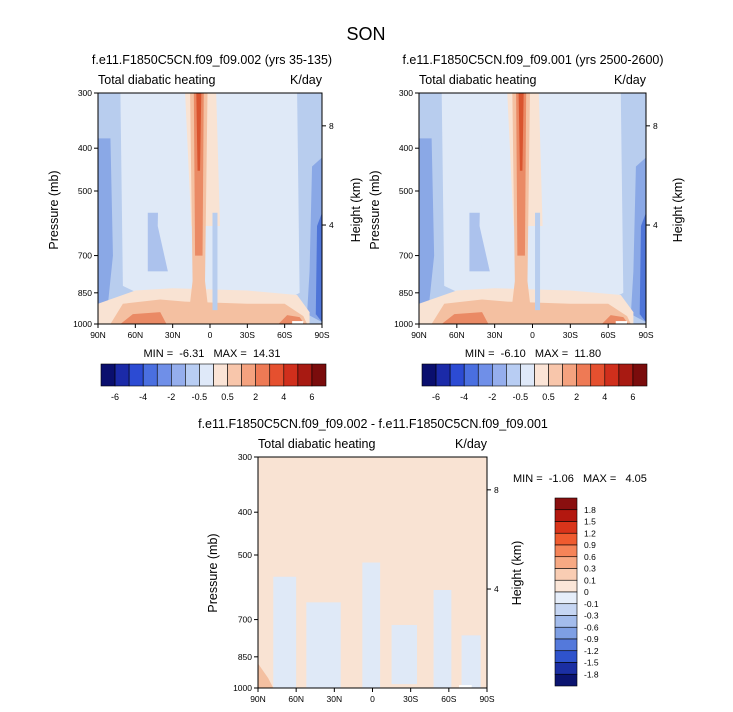  I want to click on colorbar: -6 -4 -2 -0.5 0.5 2 4 6, so click(534, 382).